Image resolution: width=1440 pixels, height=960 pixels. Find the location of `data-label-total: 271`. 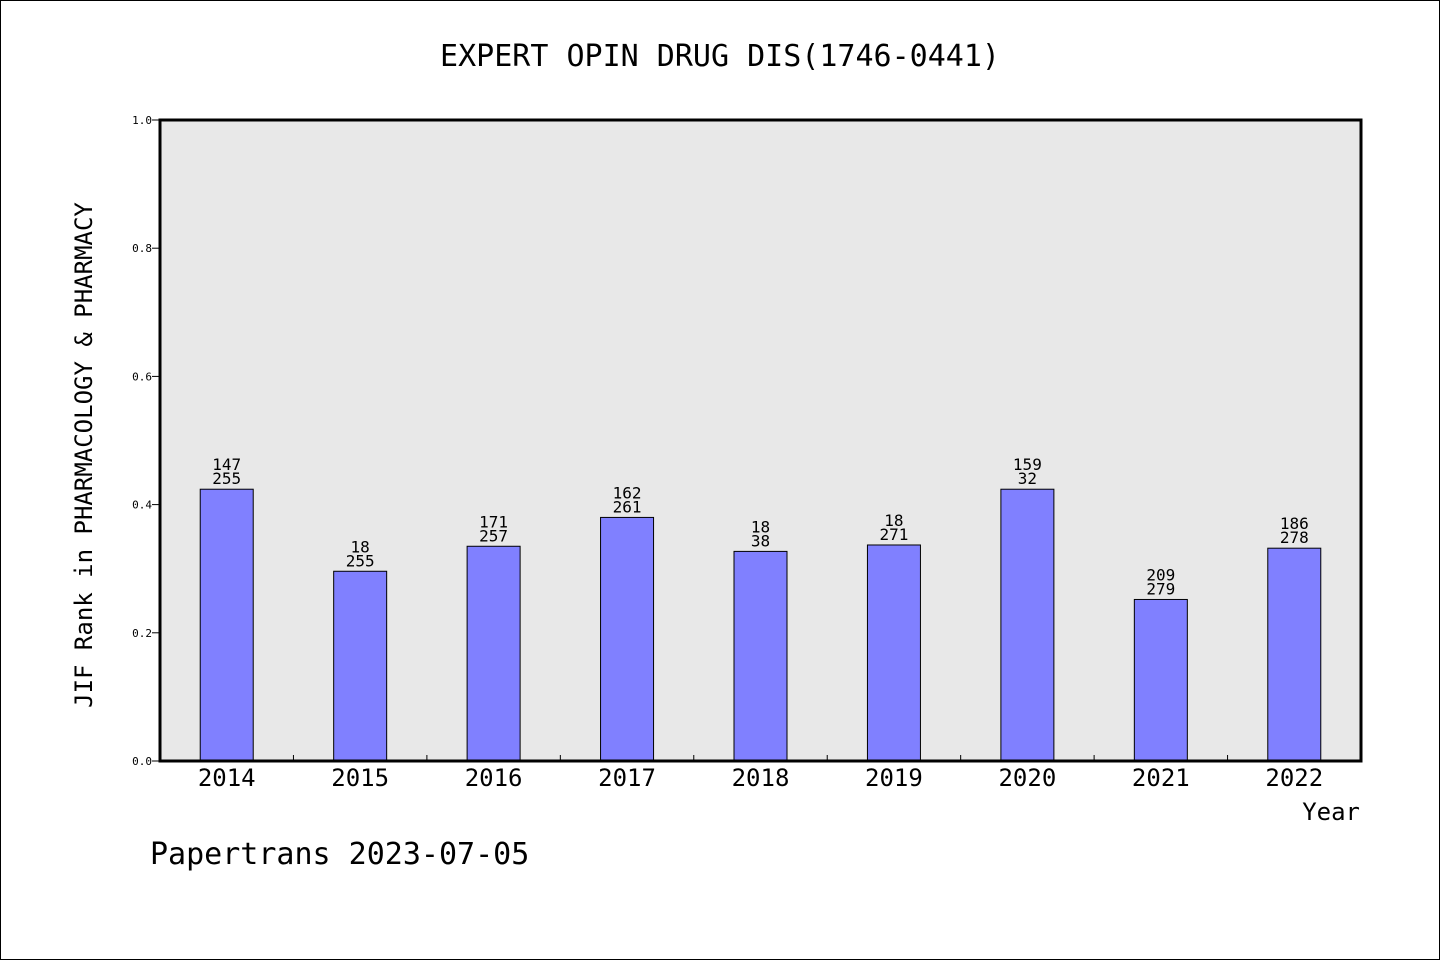

data-label-total: 271 is located at coordinates (893, 534).